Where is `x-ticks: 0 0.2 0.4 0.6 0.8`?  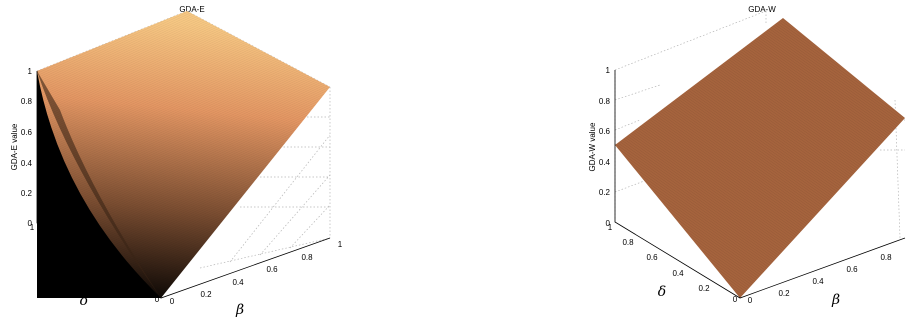 x-ticks: 0 0.2 0.4 0.6 0.8 is located at coordinates (820, 279).